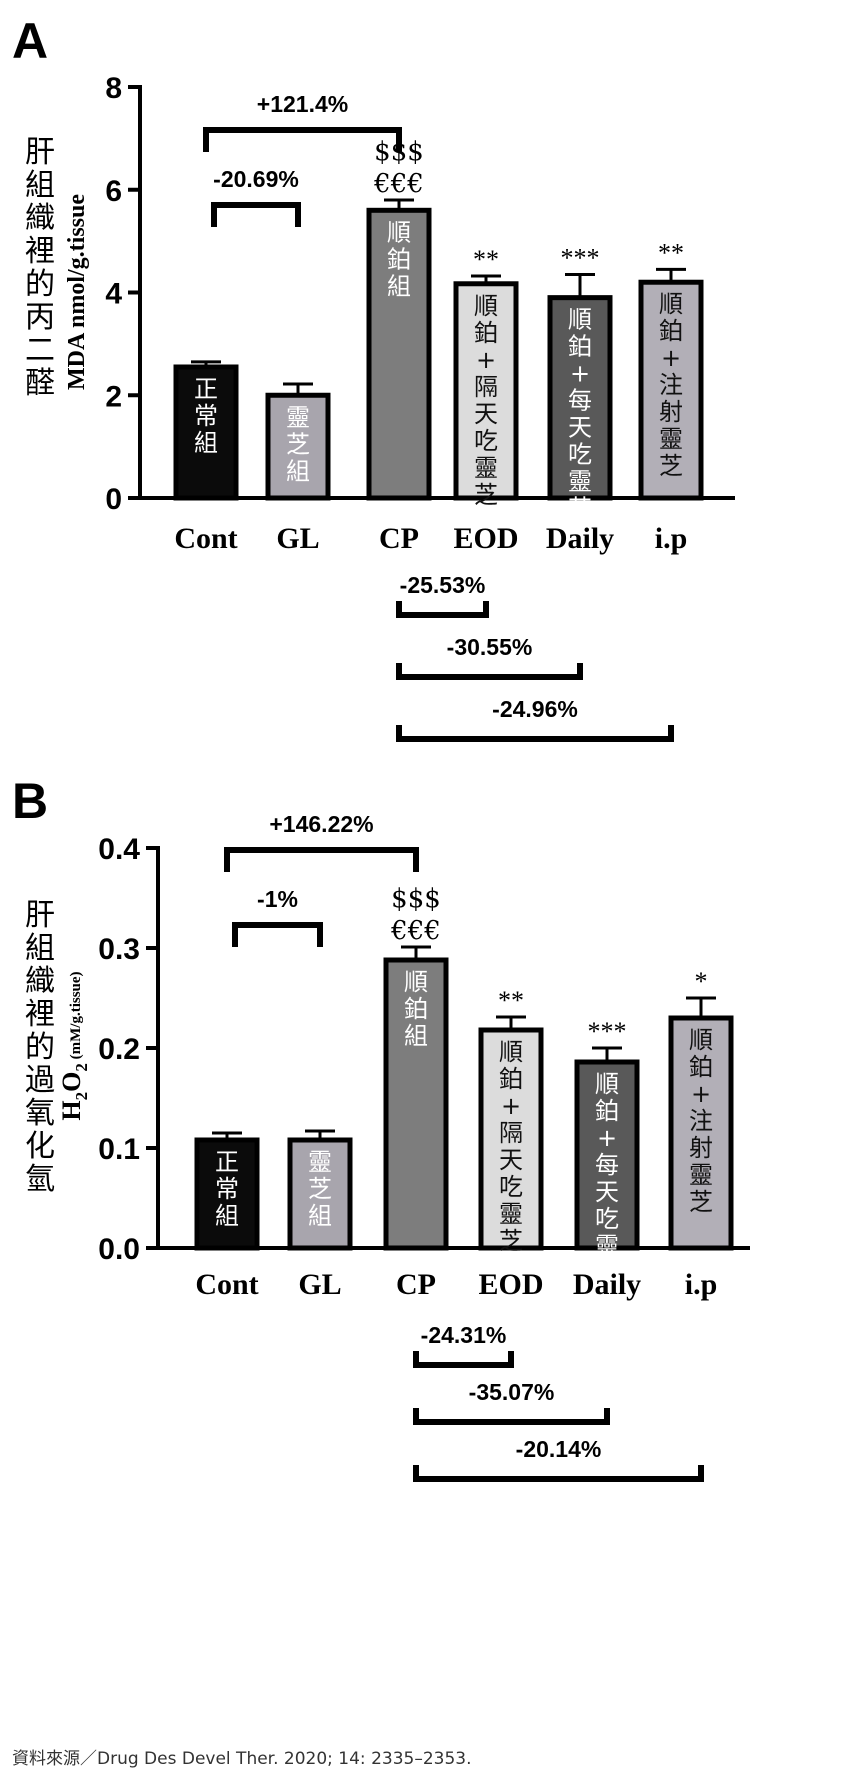  Describe the element at coordinates (256, 179) in the screenshot. I see `comparison-label: -20.69%` at that location.